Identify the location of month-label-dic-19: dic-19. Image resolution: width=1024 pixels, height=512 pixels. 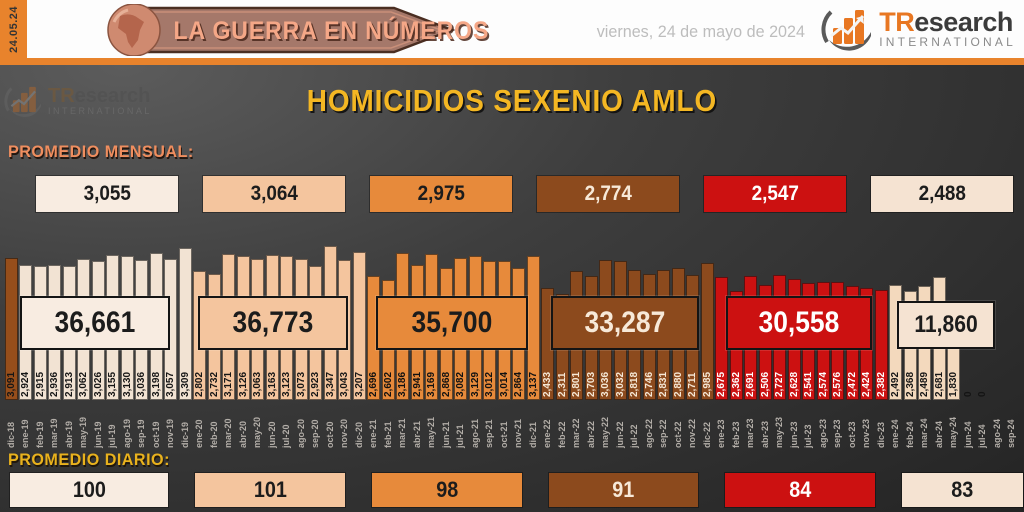
(184, 434).